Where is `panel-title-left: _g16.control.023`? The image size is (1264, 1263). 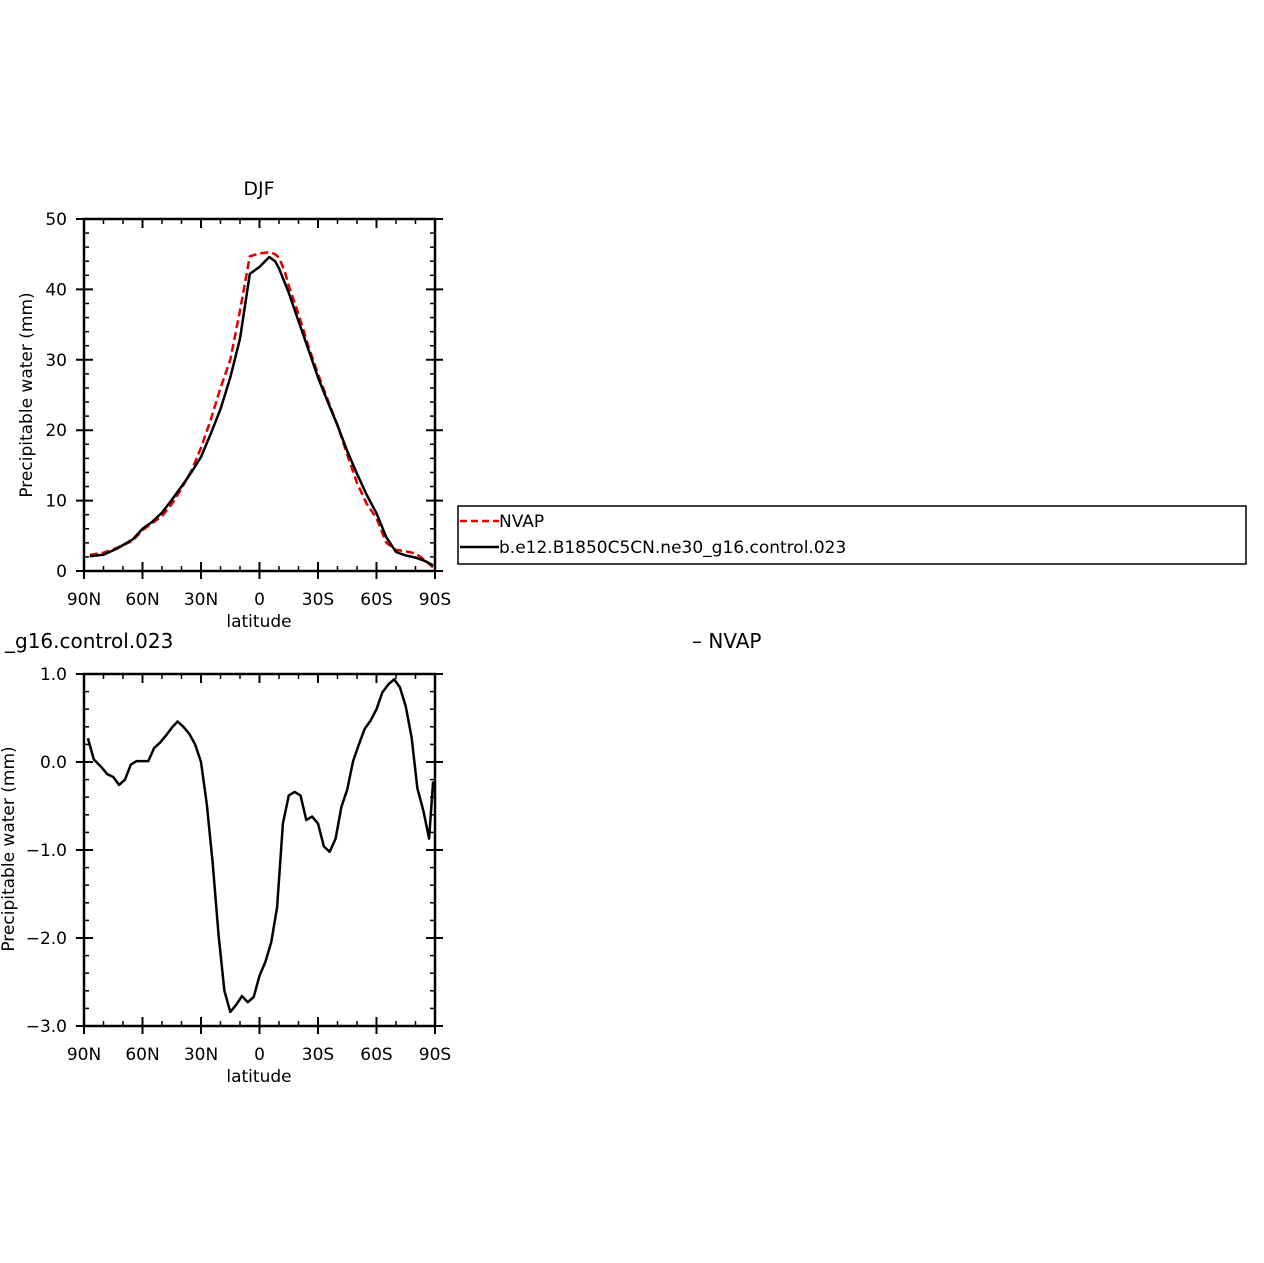 panel-title-left: _g16.control.023 is located at coordinates (88, 641).